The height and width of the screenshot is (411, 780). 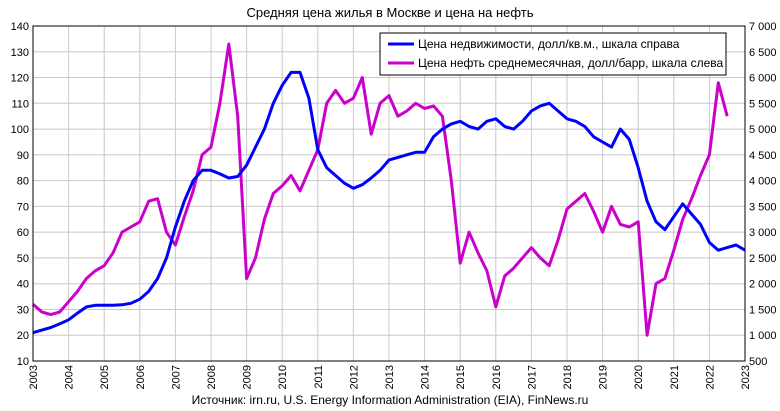 What do you see at coordinates (319, 377) in the screenshot?
I see `x-tick-label: 2011` at bounding box center [319, 377].